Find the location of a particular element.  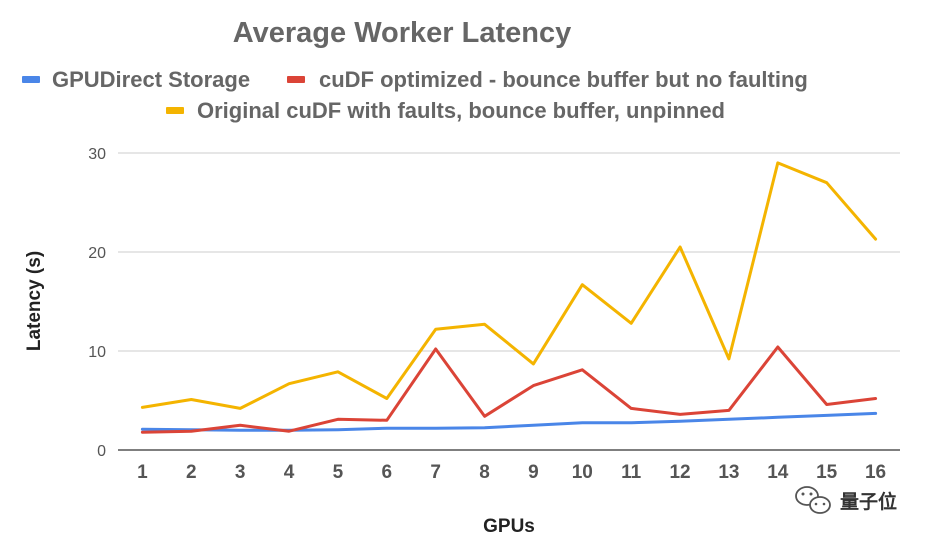

x-tick-label: 2 is located at coordinates (191, 472).